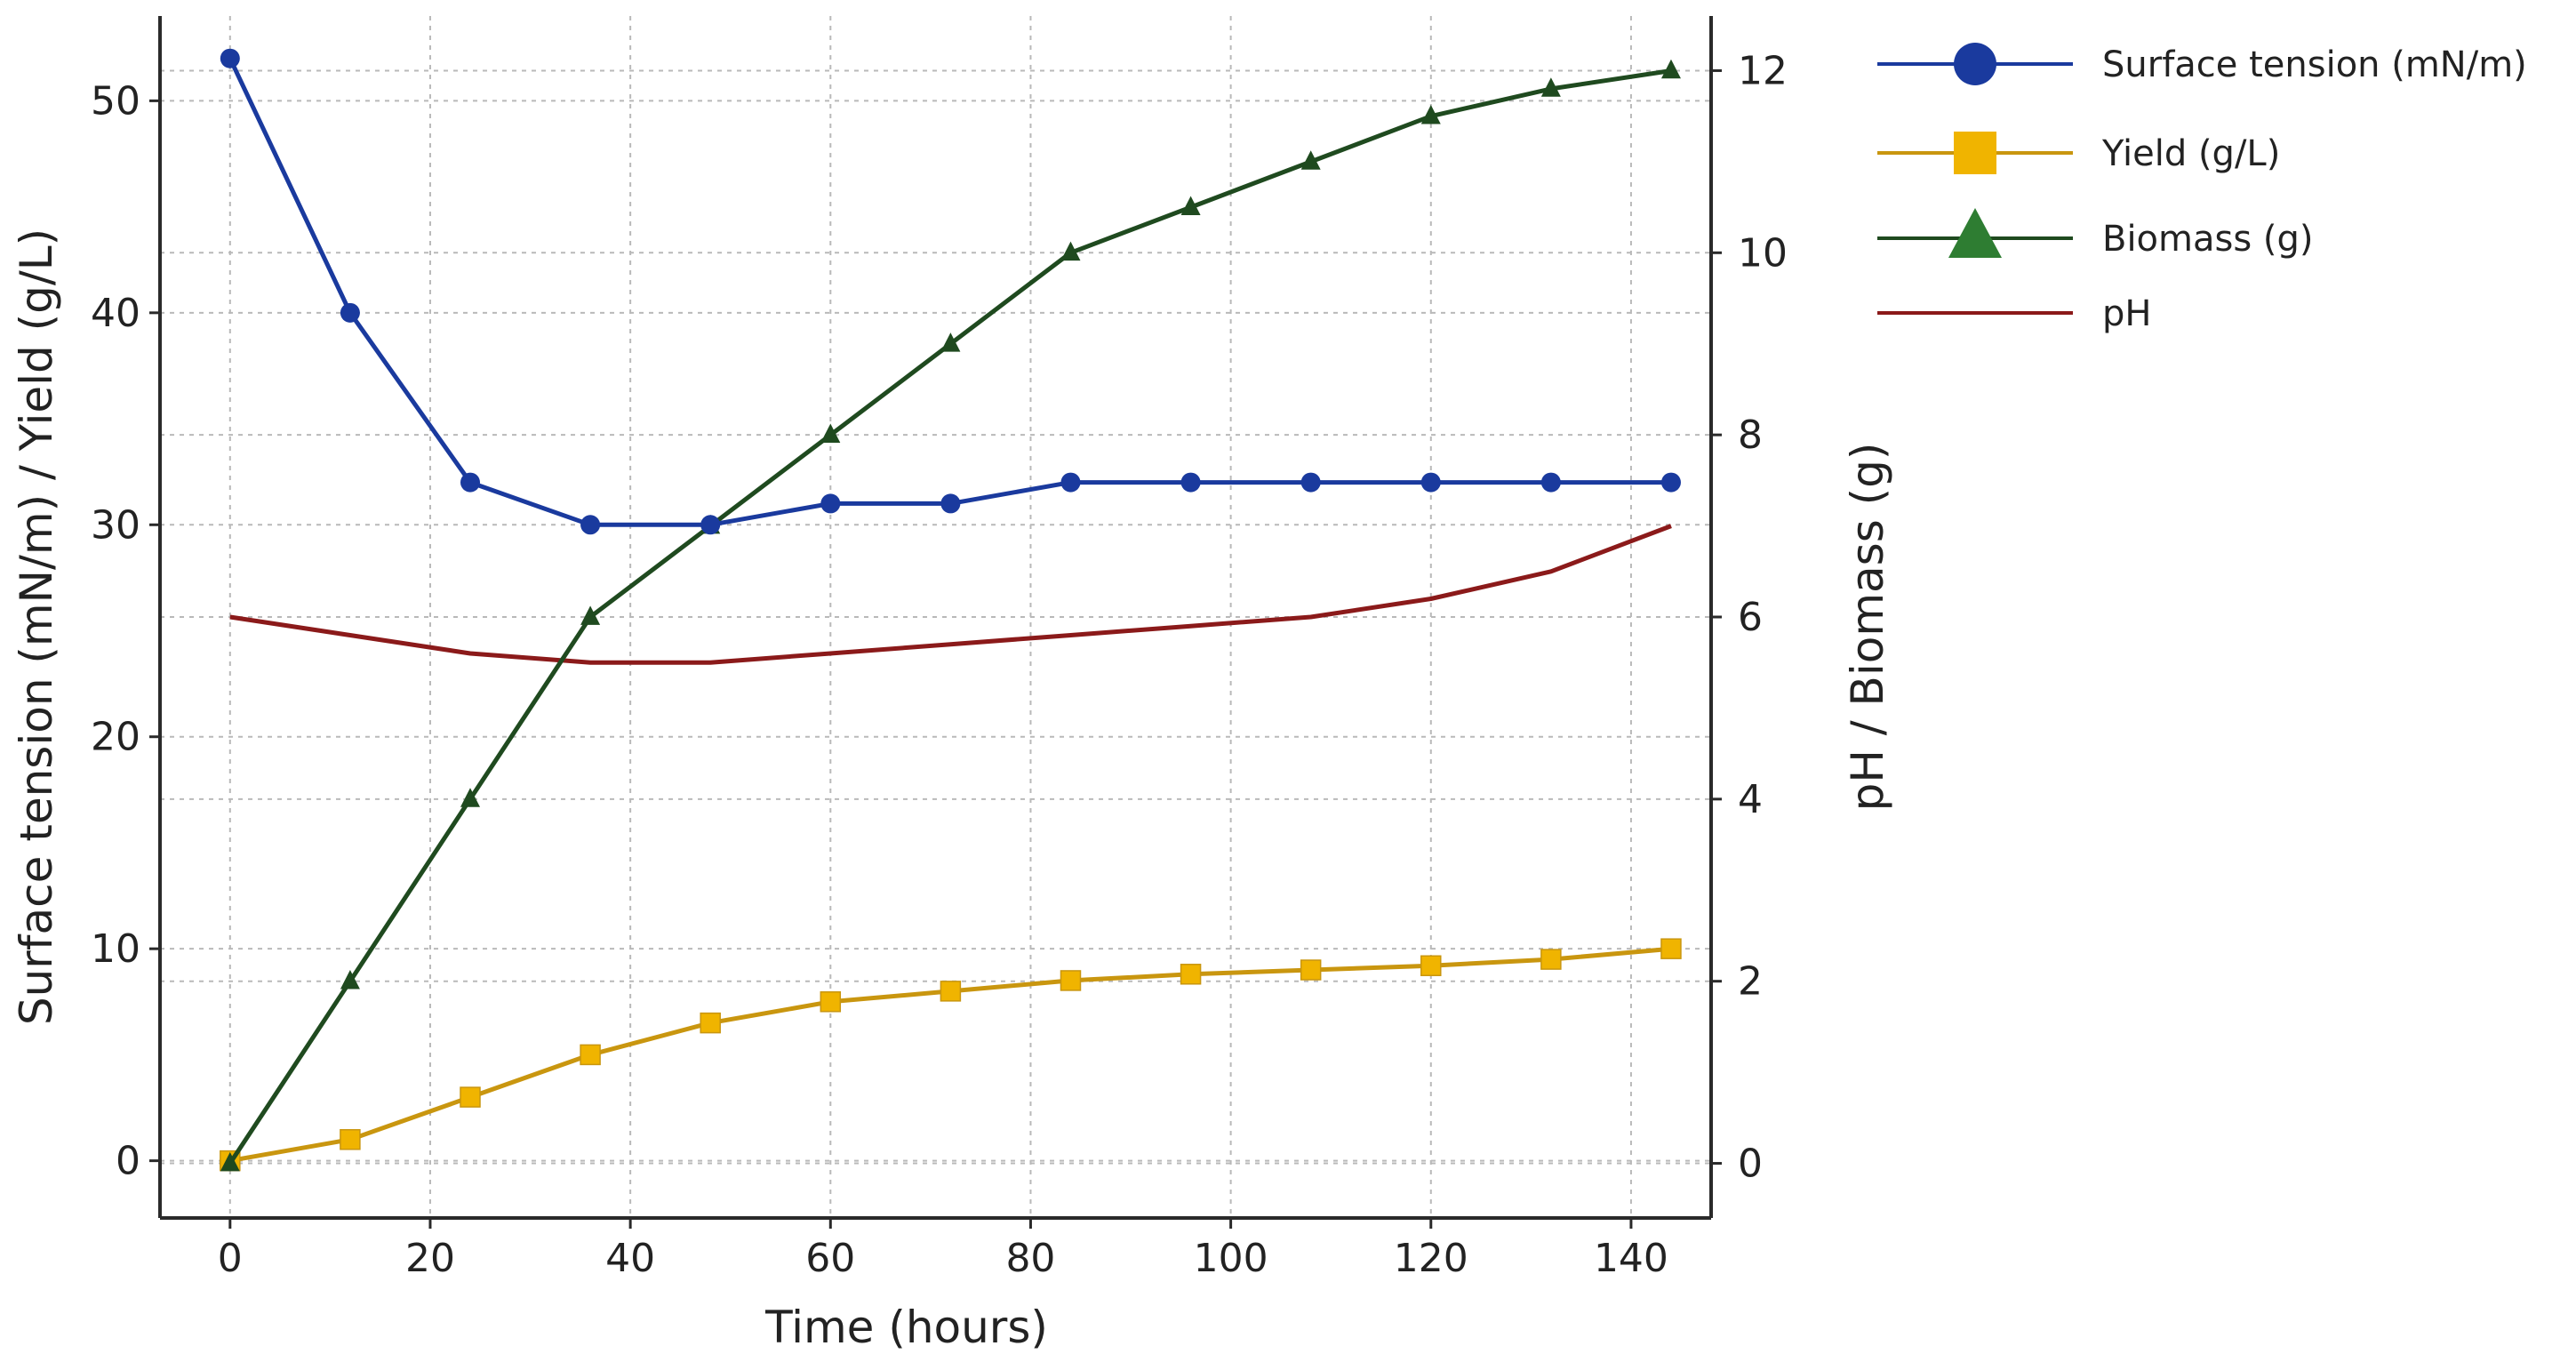  Describe the element at coordinates (1763, 253) in the screenshot. I see `y-right-tick-label: 10` at that location.